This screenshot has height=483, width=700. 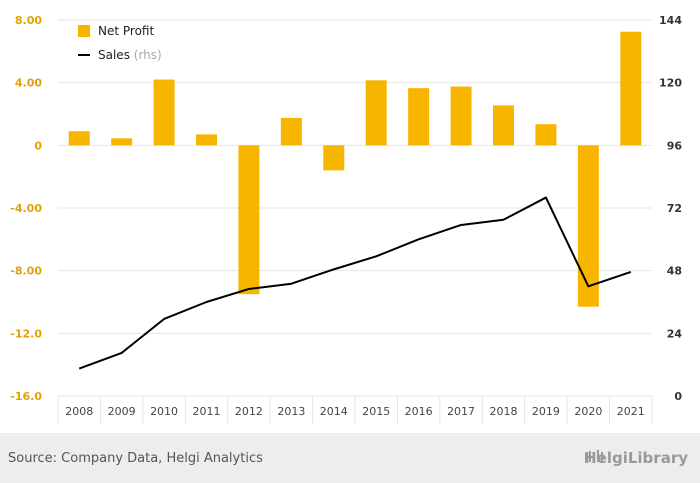 What do you see at coordinates (674, 208) in the screenshot?
I see `right-axis-tick-label: 72` at bounding box center [674, 208].